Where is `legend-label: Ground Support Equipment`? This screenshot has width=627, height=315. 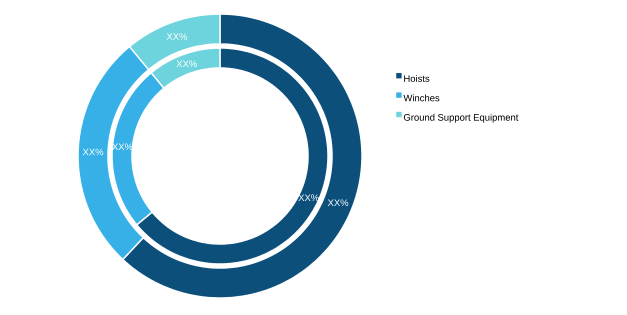 legend-label: Ground Support Equipment is located at coordinates (461, 118).